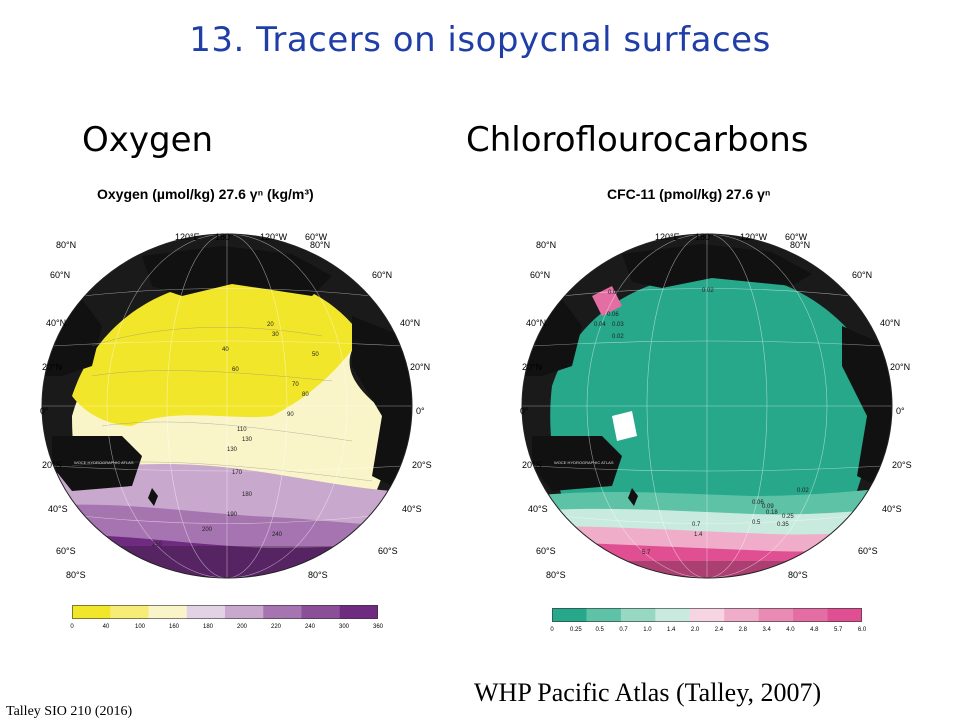  I want to click on cfc-map-title: CFC-11 (pmol/kg) 27.6 γⁿ, so click(689, 194).